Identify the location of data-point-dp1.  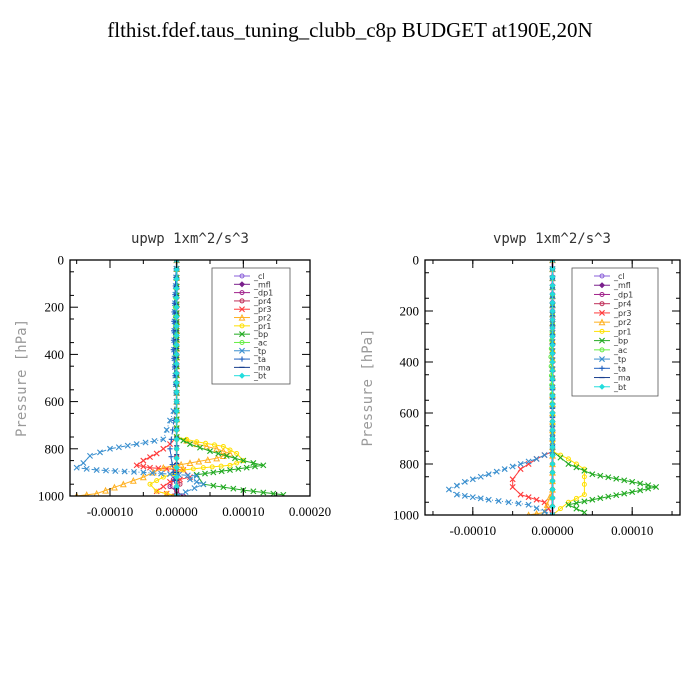
(170, 487).